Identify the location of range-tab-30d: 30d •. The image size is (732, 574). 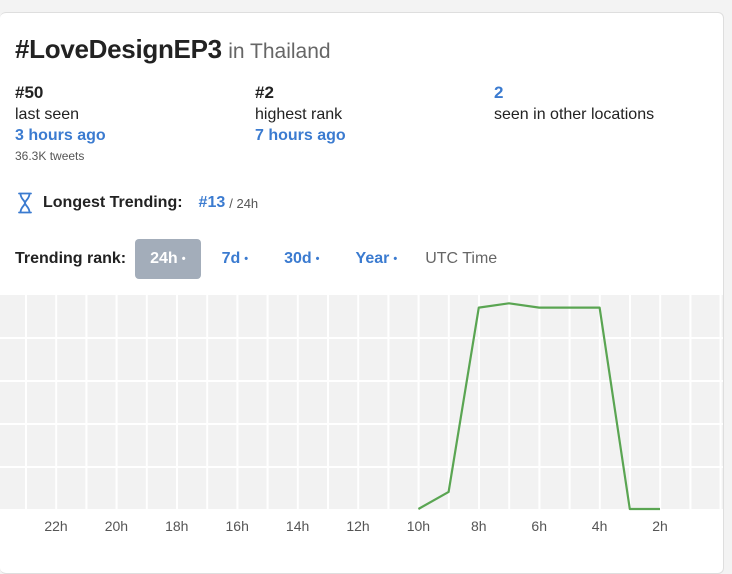
(302, 258).